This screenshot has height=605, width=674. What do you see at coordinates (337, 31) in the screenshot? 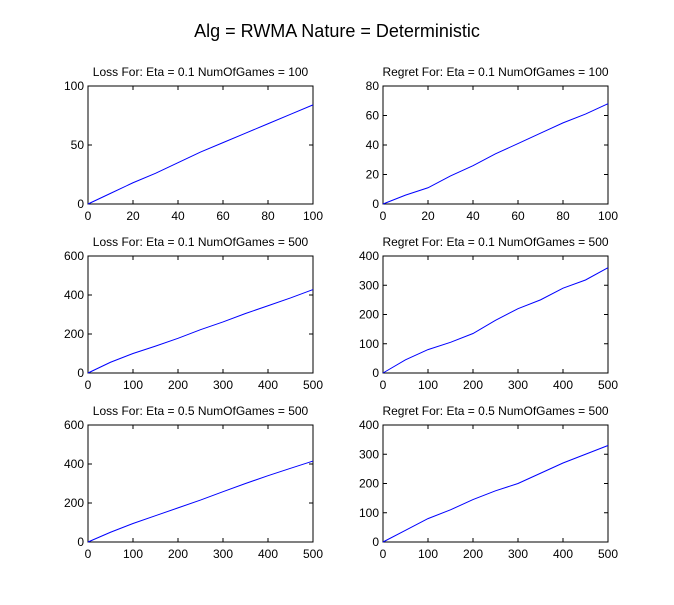
I see `figure-title: Alg = RWMA Nature = Deterministic` at bounding box center [337, 31].